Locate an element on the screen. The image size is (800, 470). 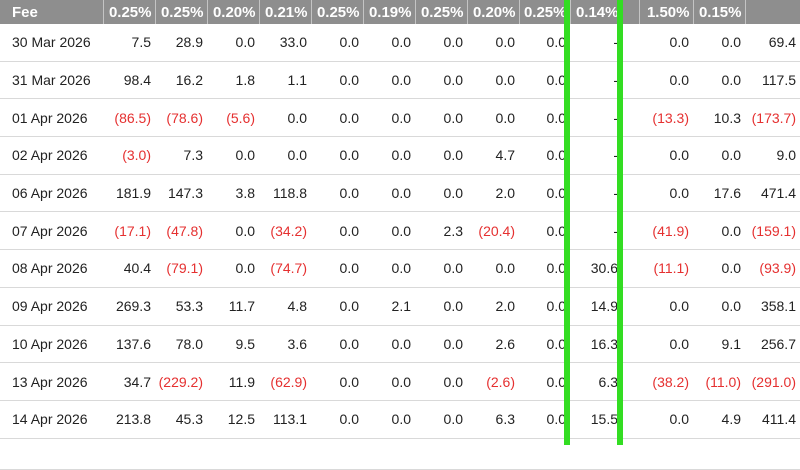
value-cell: 11.7 is located at coordinates (233, 306).